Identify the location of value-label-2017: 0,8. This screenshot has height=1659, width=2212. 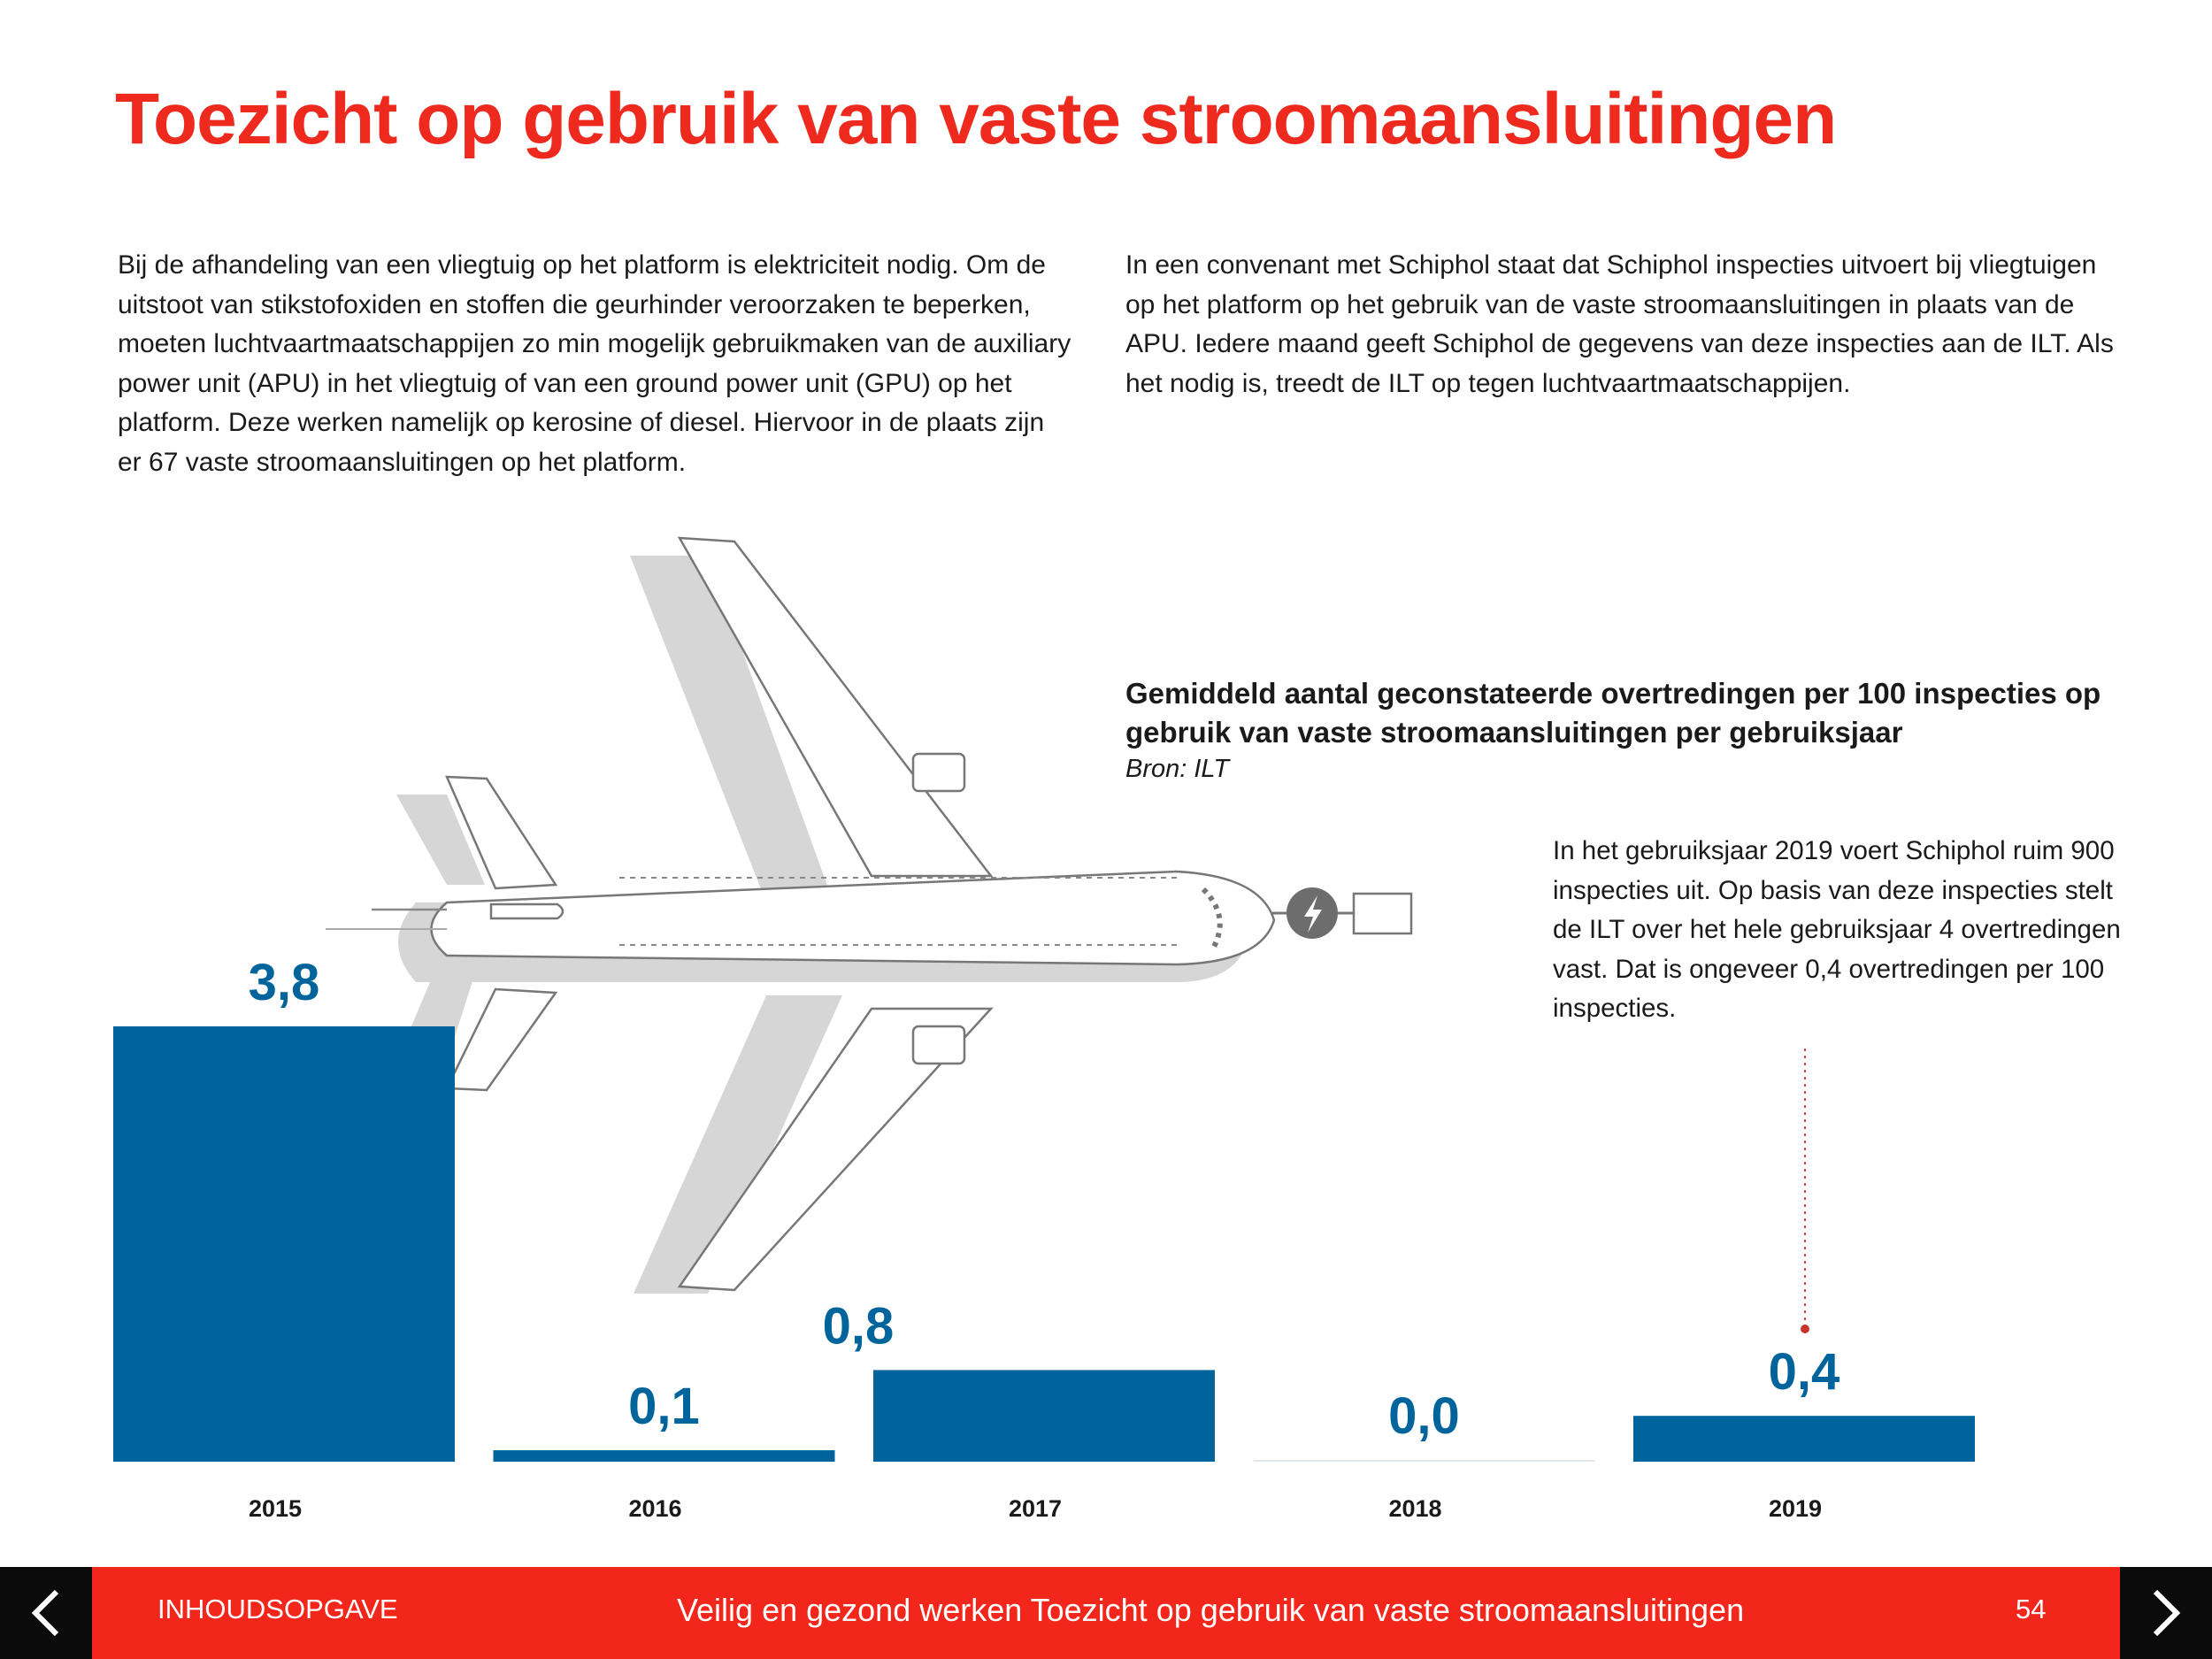
(859, 1326).